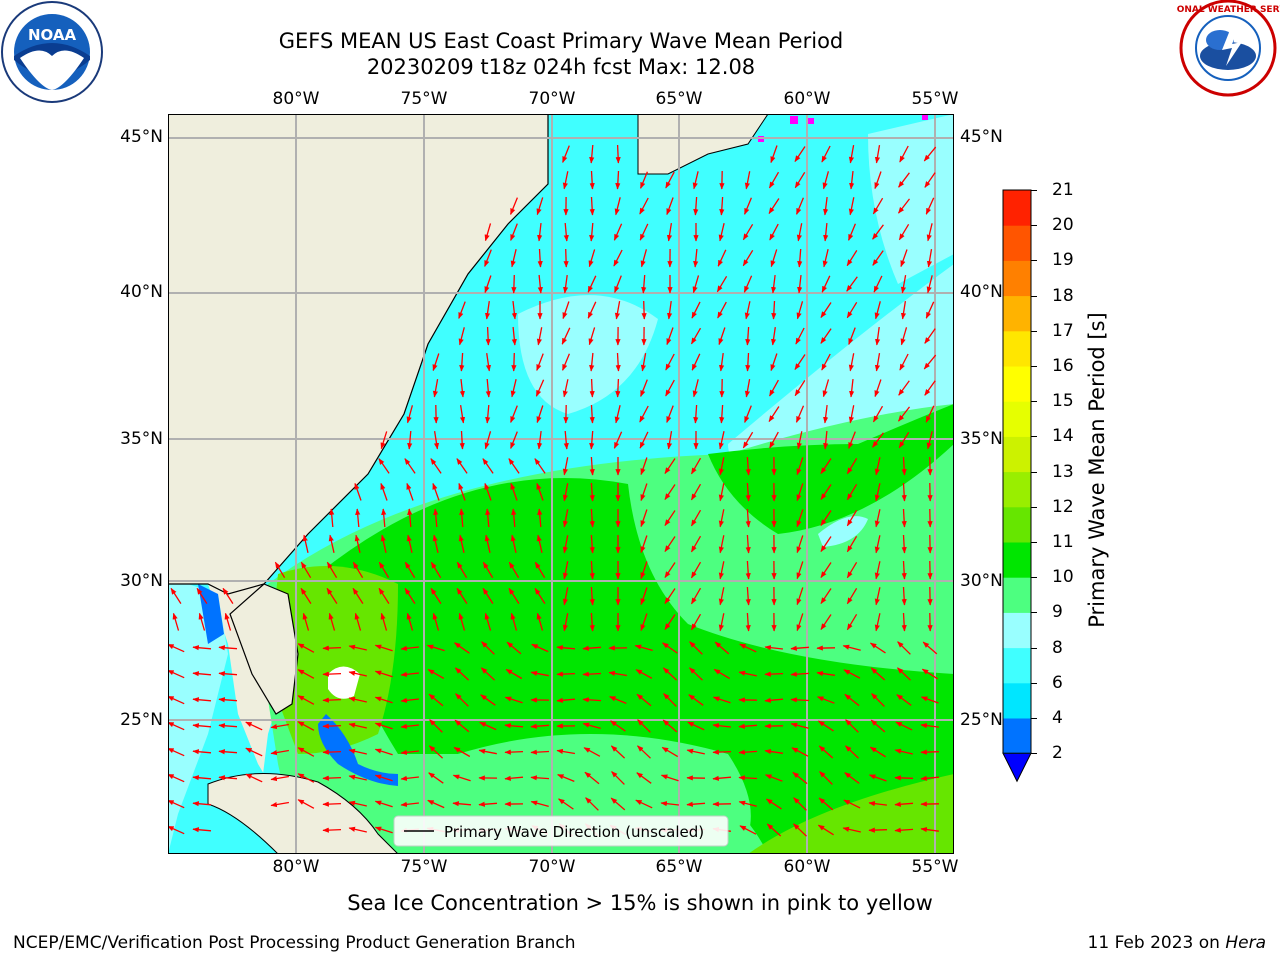  I want to click on colorbar-tick-label: 4, so click(1057, 718).